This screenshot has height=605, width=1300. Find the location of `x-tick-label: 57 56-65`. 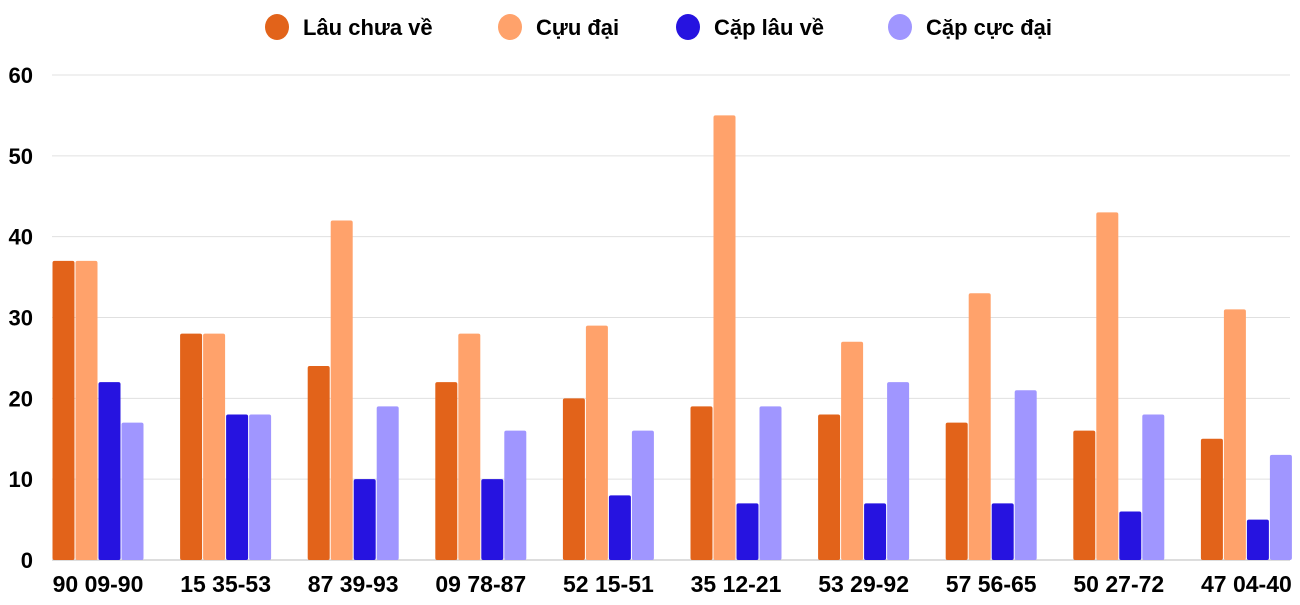

x-tick-label: 57 56-65 is located at coordinates (991, 584).